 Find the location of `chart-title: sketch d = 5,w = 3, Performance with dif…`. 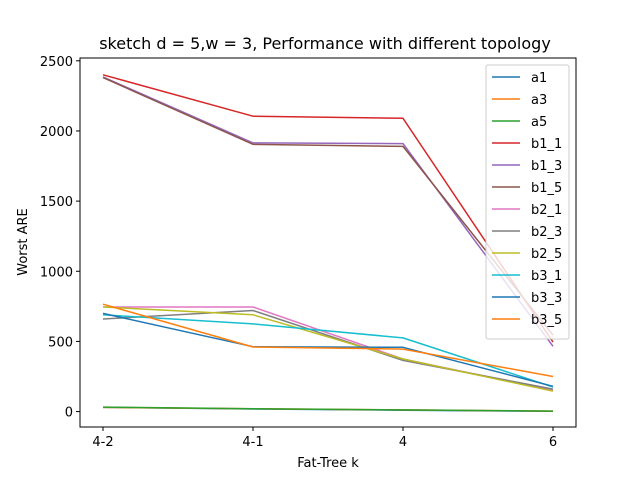

chart-title: sketch d = 5,w = 3, Performance with dif… is located at coordinates (325, 43).